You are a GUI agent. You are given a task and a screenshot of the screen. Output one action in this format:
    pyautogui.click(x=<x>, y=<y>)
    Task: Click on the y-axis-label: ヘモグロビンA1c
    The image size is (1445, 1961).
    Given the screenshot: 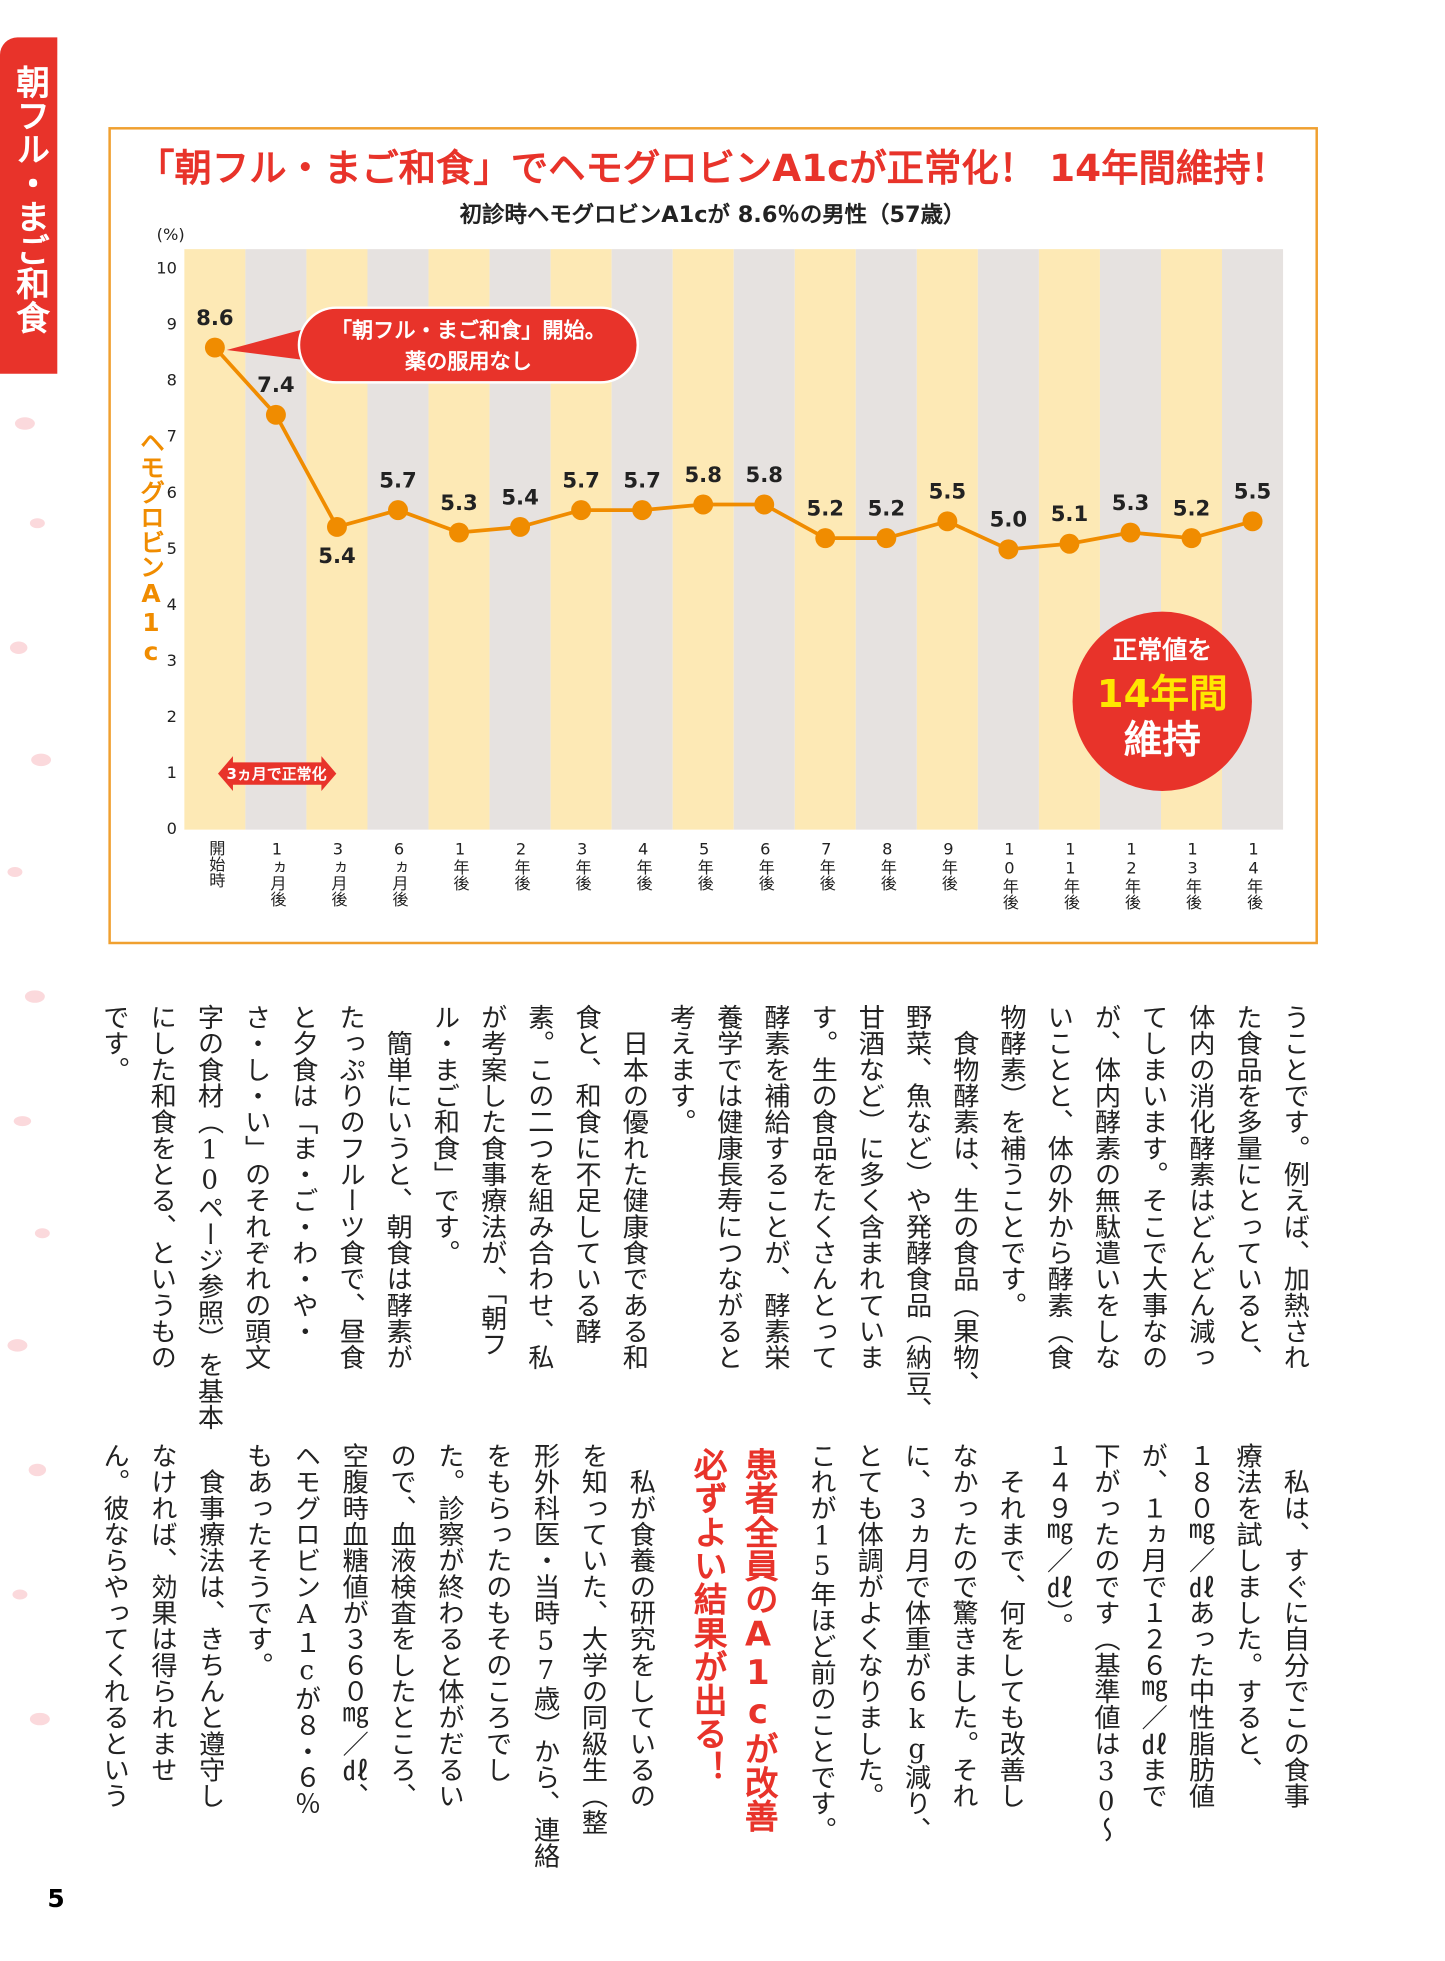 What is the action you would take?
    pyautogui.click(x=150, y=548)
    